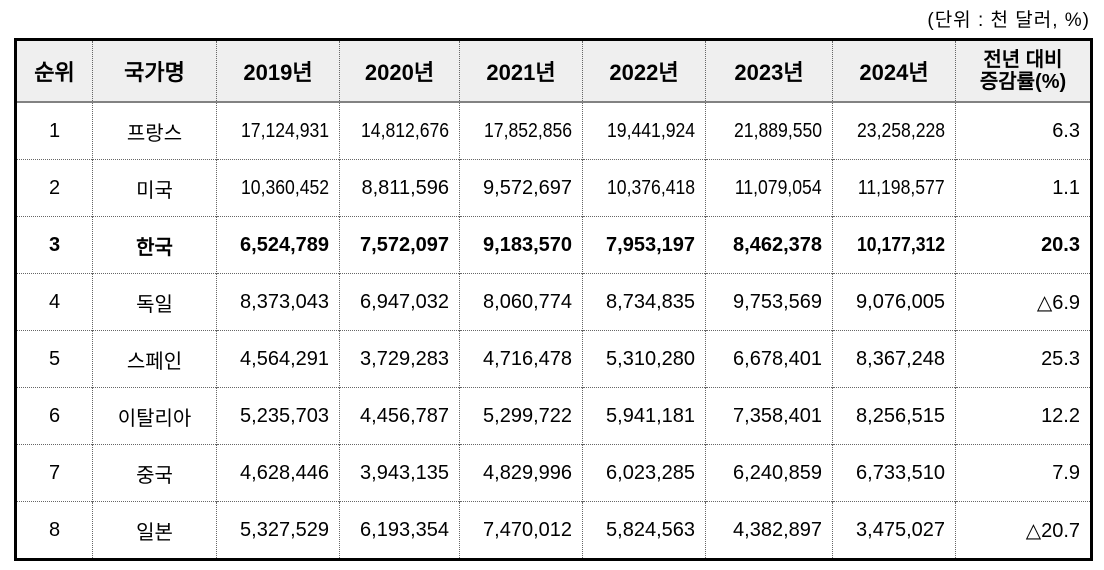 Image resolution: width=1104 pixels, height=570 pixels. I want to click on year-value-cell-text: 4,564,291, so click(284, 358).